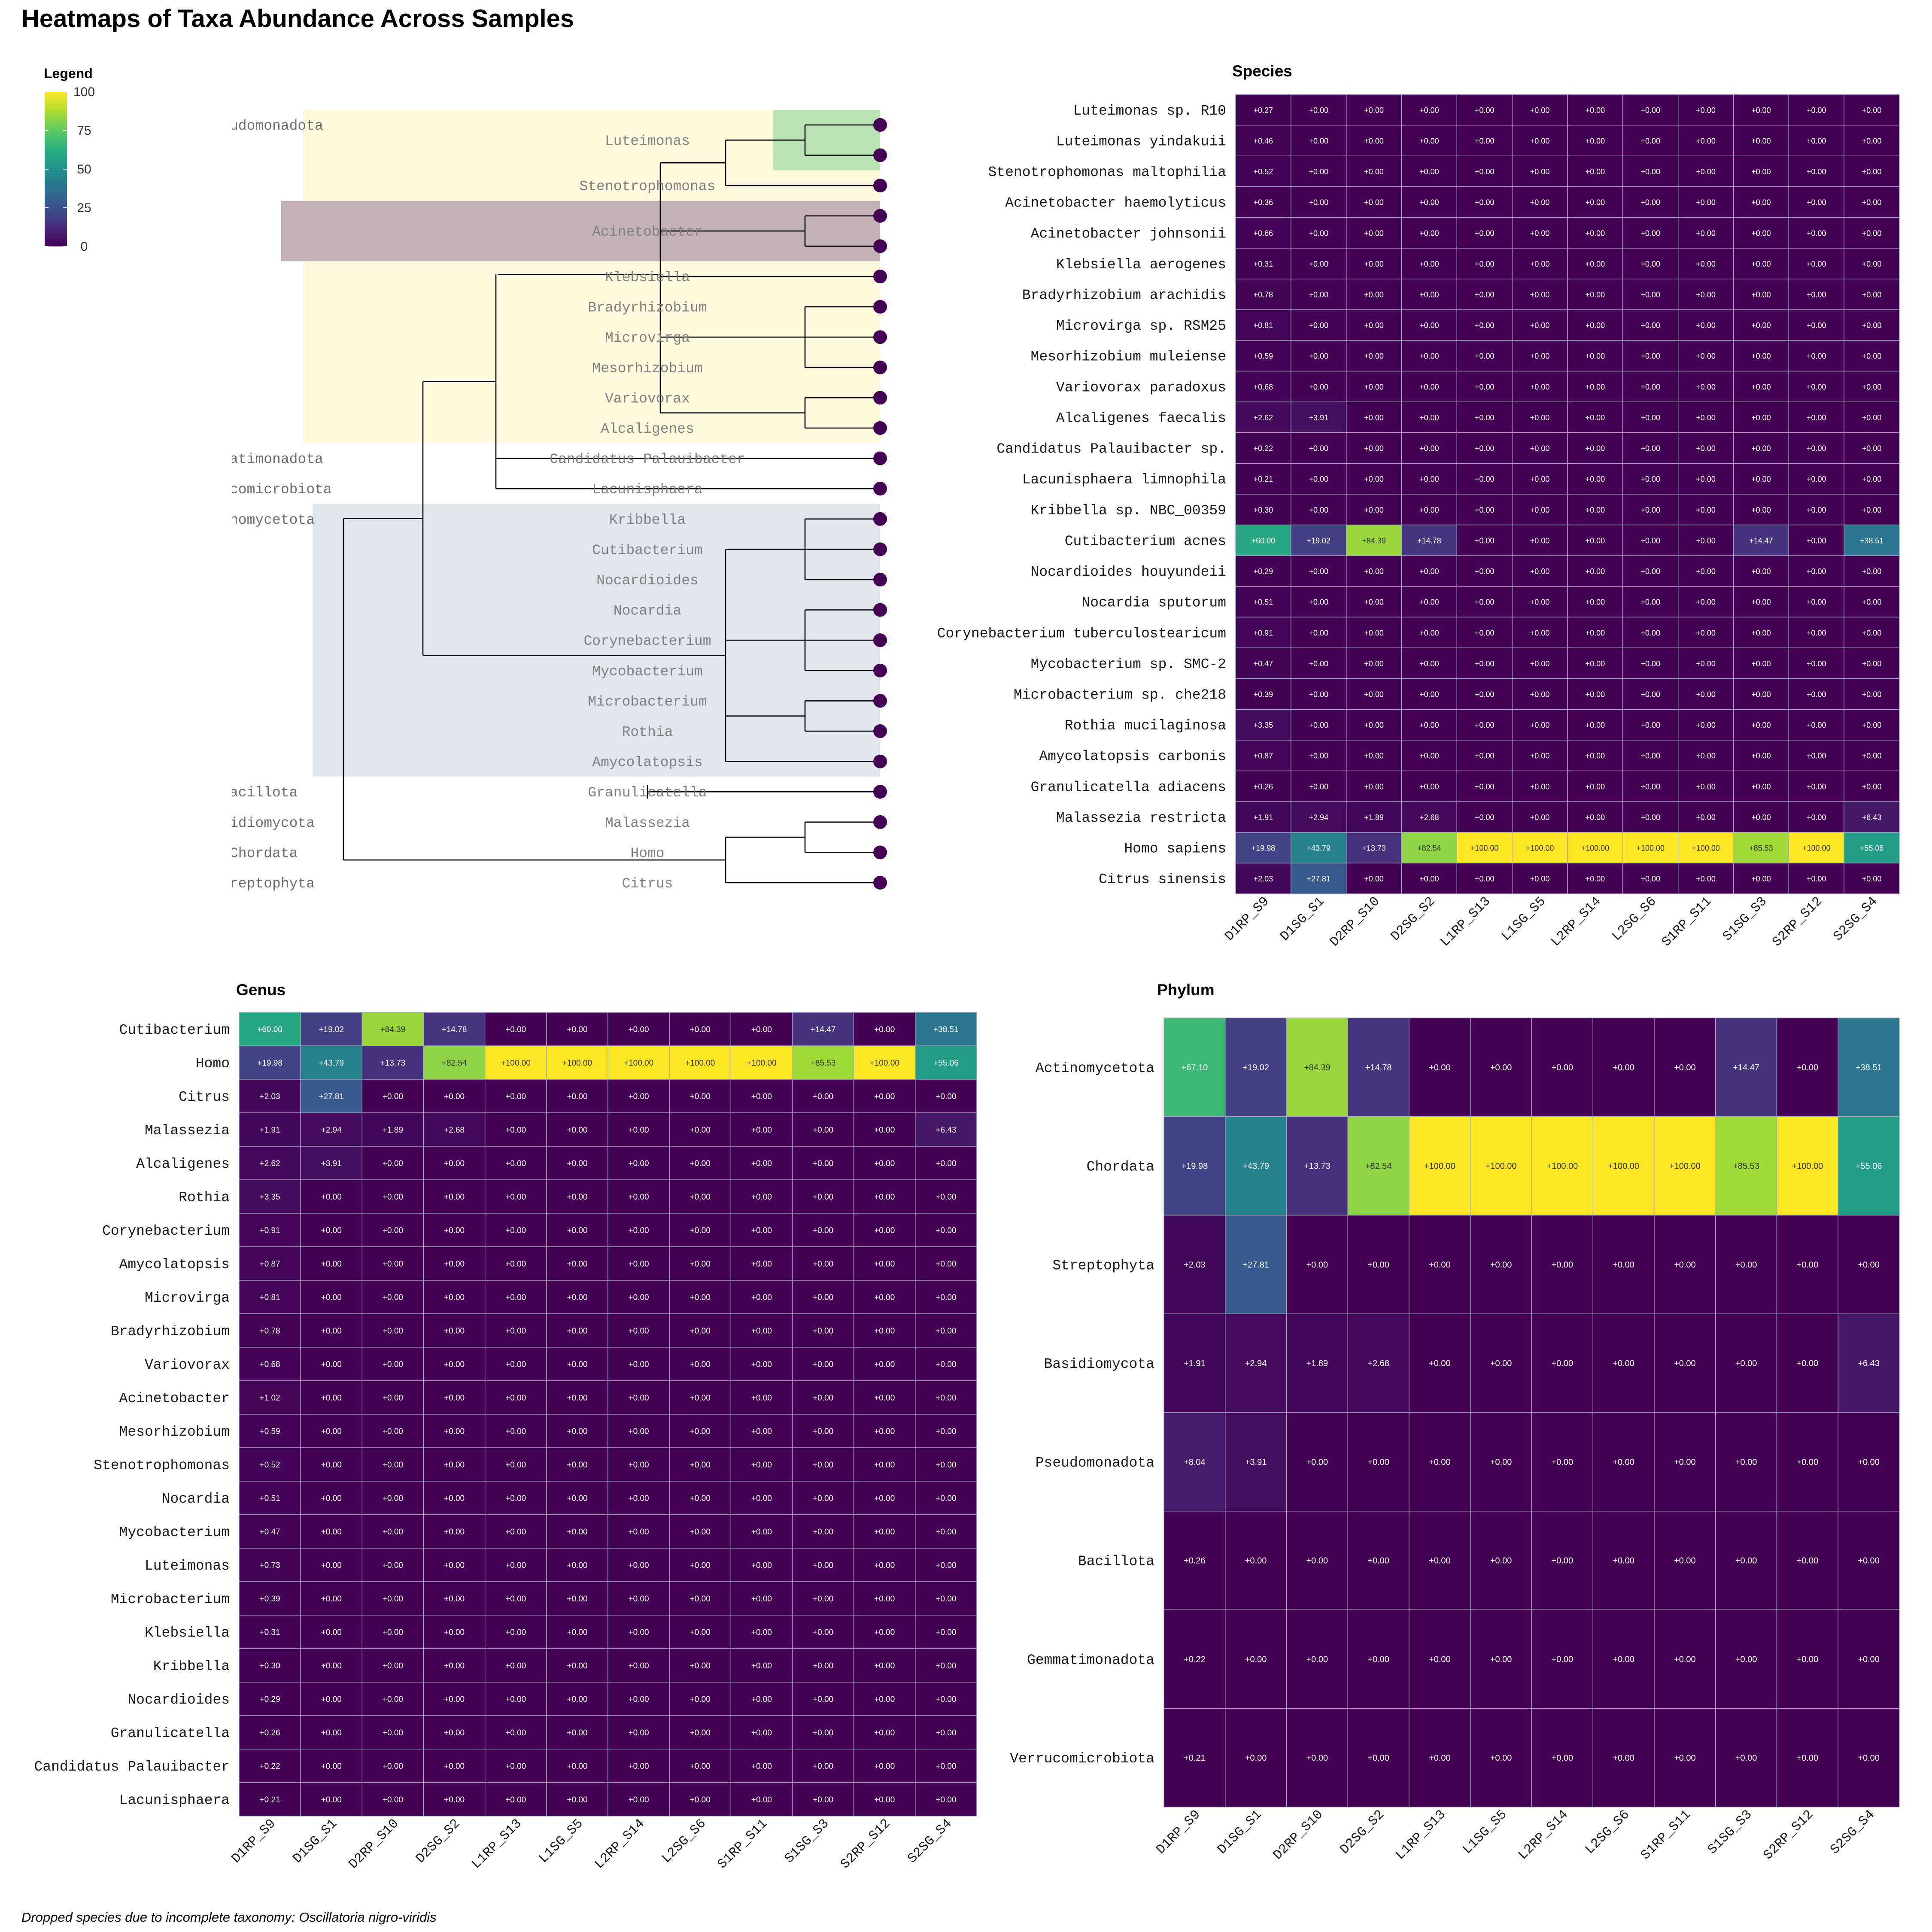 The width and height of the screenshot is (1932, 1932). What do you see at coordinates (1869, 1166) in the screenshot?
I see `heatmap-cell-label: +55.06` at bounding box center [1869, 1166].